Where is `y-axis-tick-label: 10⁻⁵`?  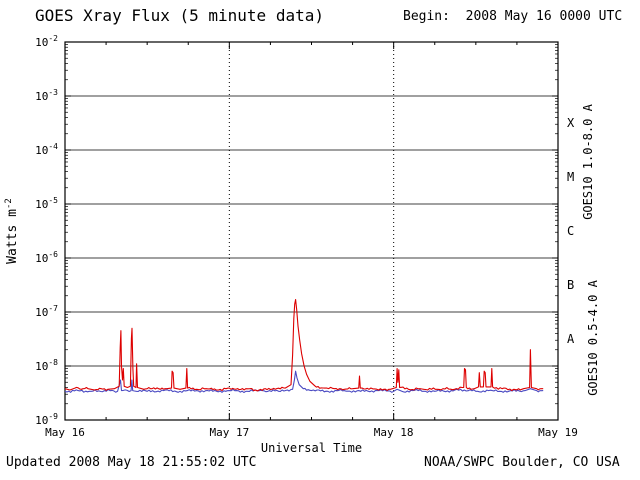 y-axis-tick-label: 10⁻⁵ is located at coordinates (46, 203).